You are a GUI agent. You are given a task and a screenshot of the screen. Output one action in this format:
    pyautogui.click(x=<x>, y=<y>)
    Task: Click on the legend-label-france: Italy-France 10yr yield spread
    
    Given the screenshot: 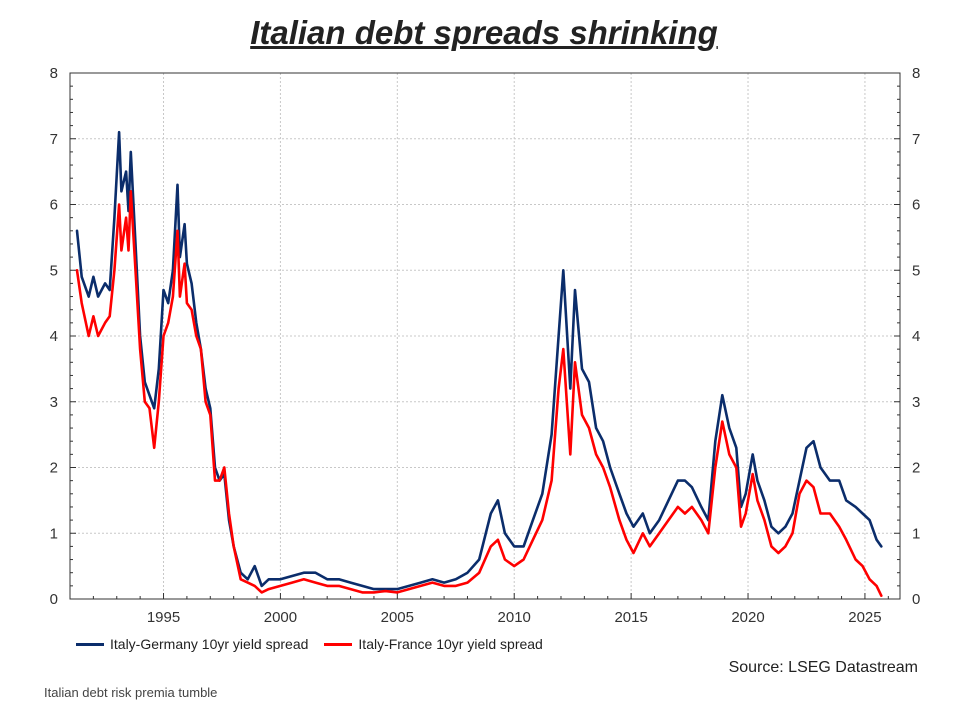 What is the action you would take?
    pyautogui.click(x=450, y=644)
    